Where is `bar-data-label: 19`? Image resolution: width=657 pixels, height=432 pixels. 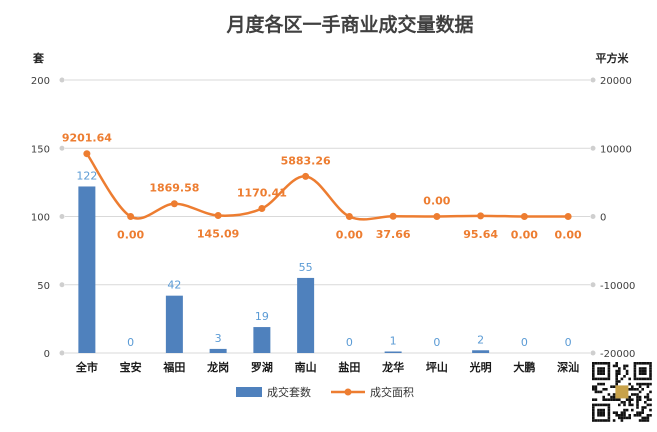
bar-data-label: 19 is located at coordinates (262, 316).